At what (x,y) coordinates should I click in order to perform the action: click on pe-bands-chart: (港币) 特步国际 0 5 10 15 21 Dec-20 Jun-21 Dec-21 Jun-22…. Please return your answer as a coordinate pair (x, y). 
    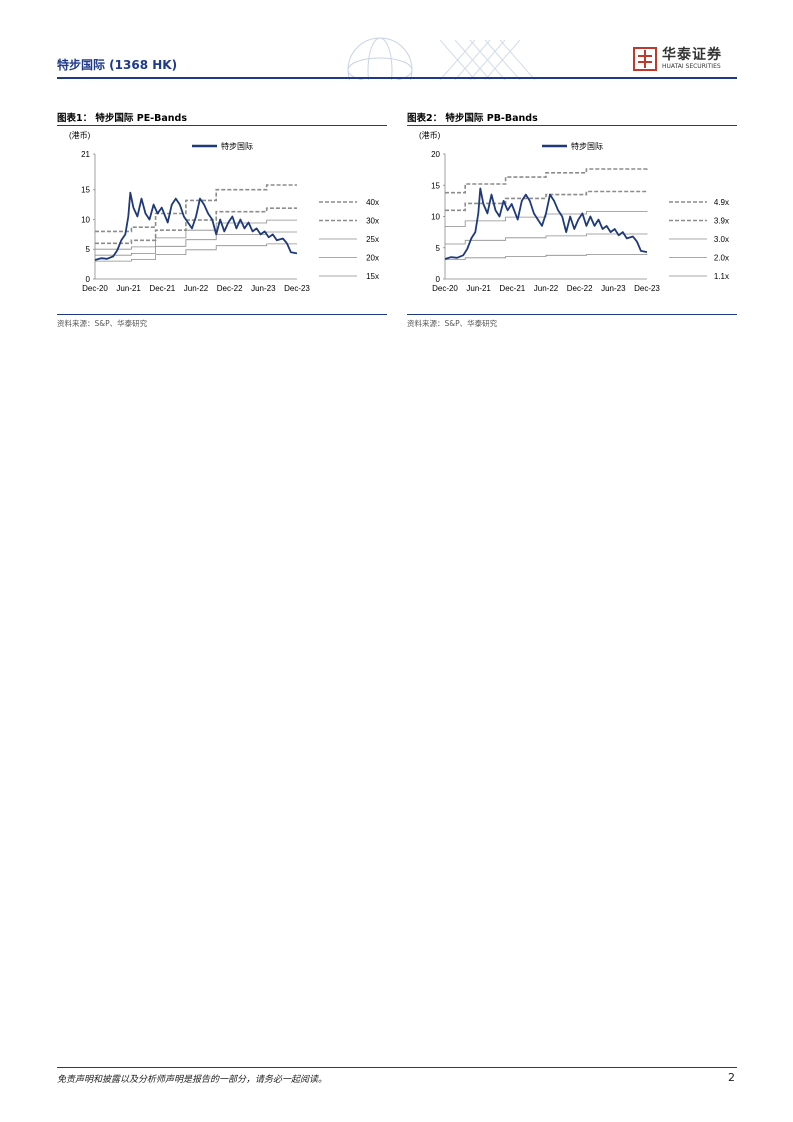
    Looking at the image, I should click on (224, 211).